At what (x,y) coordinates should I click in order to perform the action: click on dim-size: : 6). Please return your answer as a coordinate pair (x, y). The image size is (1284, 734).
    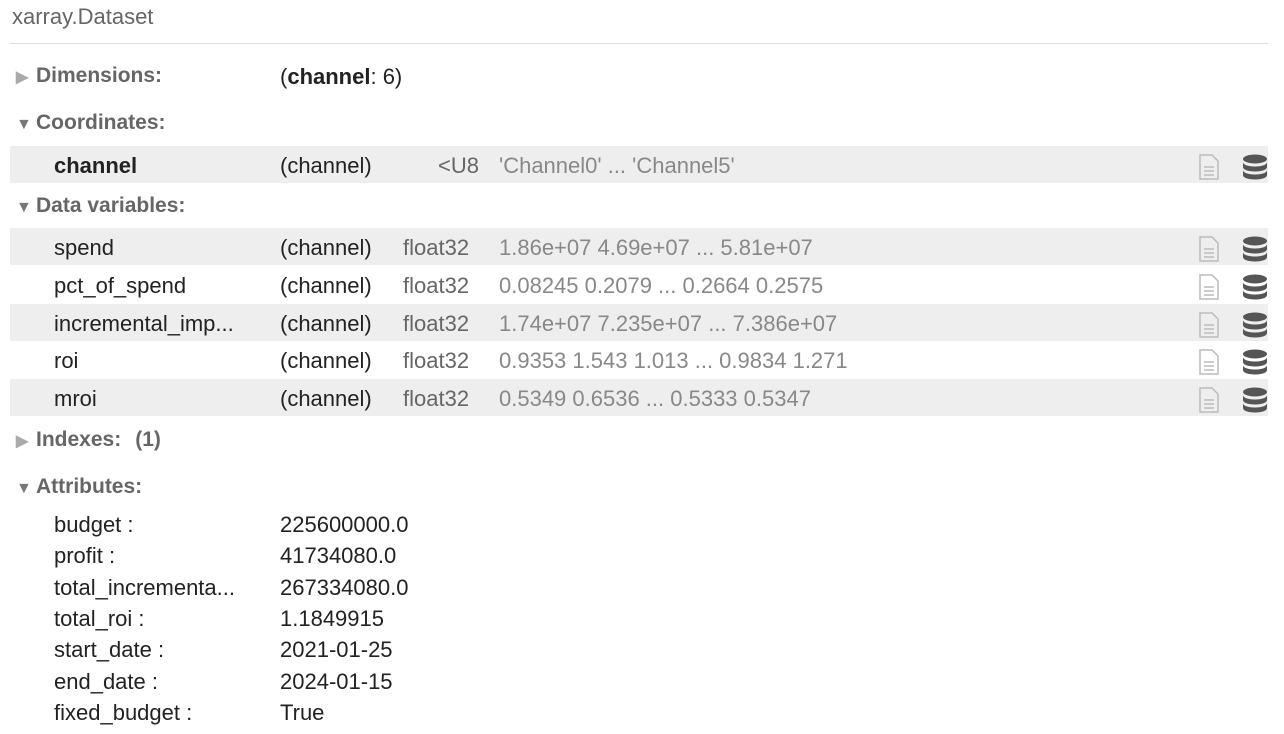
    Looking at the image, I should click on (386, 76).